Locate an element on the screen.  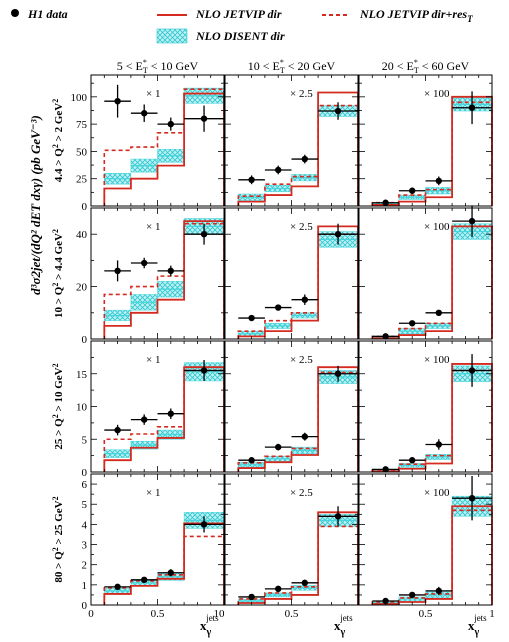
x-axis-title-1-jets: jets is located at coordinates (212, 618).